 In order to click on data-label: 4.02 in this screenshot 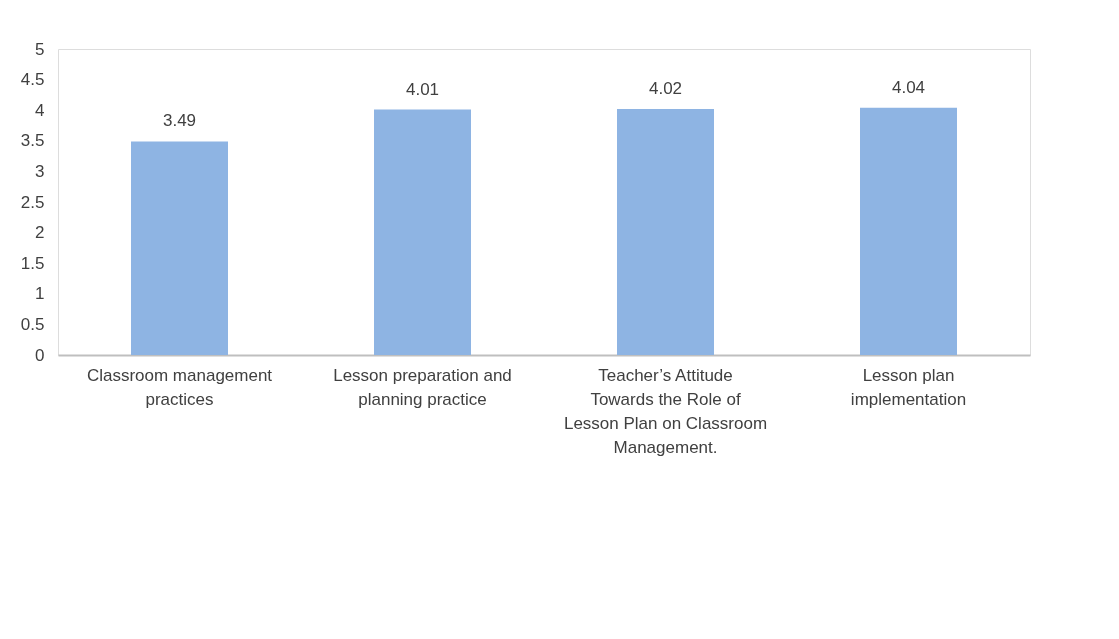, I will do `click(665, 88)`.